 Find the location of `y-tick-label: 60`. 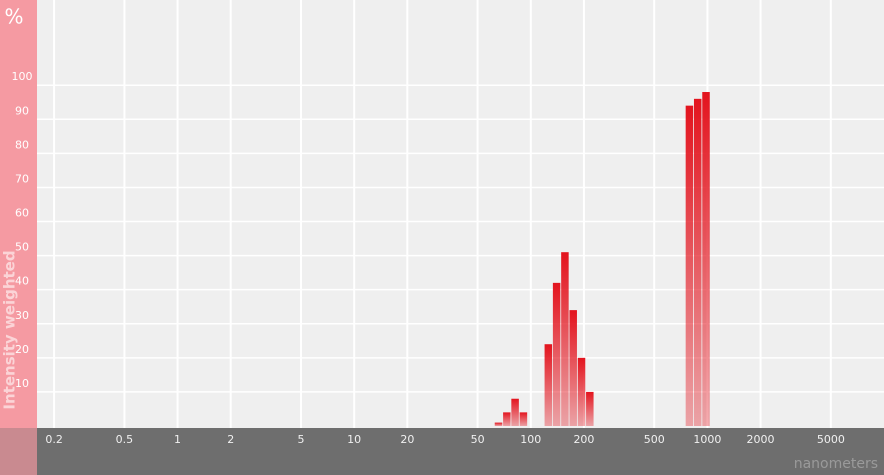

y-tick-label: 60 is located at coordinates (22, 213).